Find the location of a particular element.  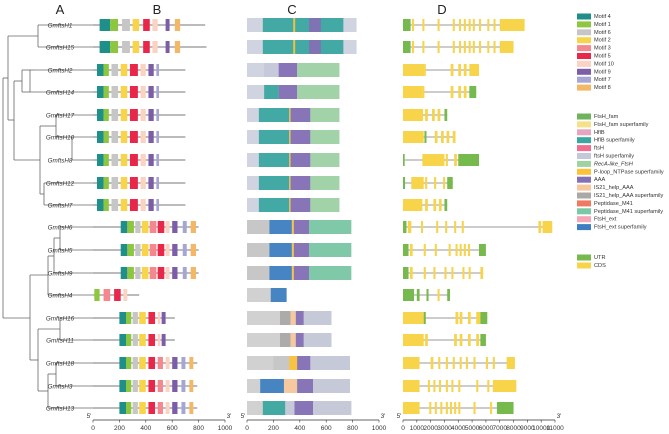

legend-label: Motif 7 is located at coordinates (602, 80).